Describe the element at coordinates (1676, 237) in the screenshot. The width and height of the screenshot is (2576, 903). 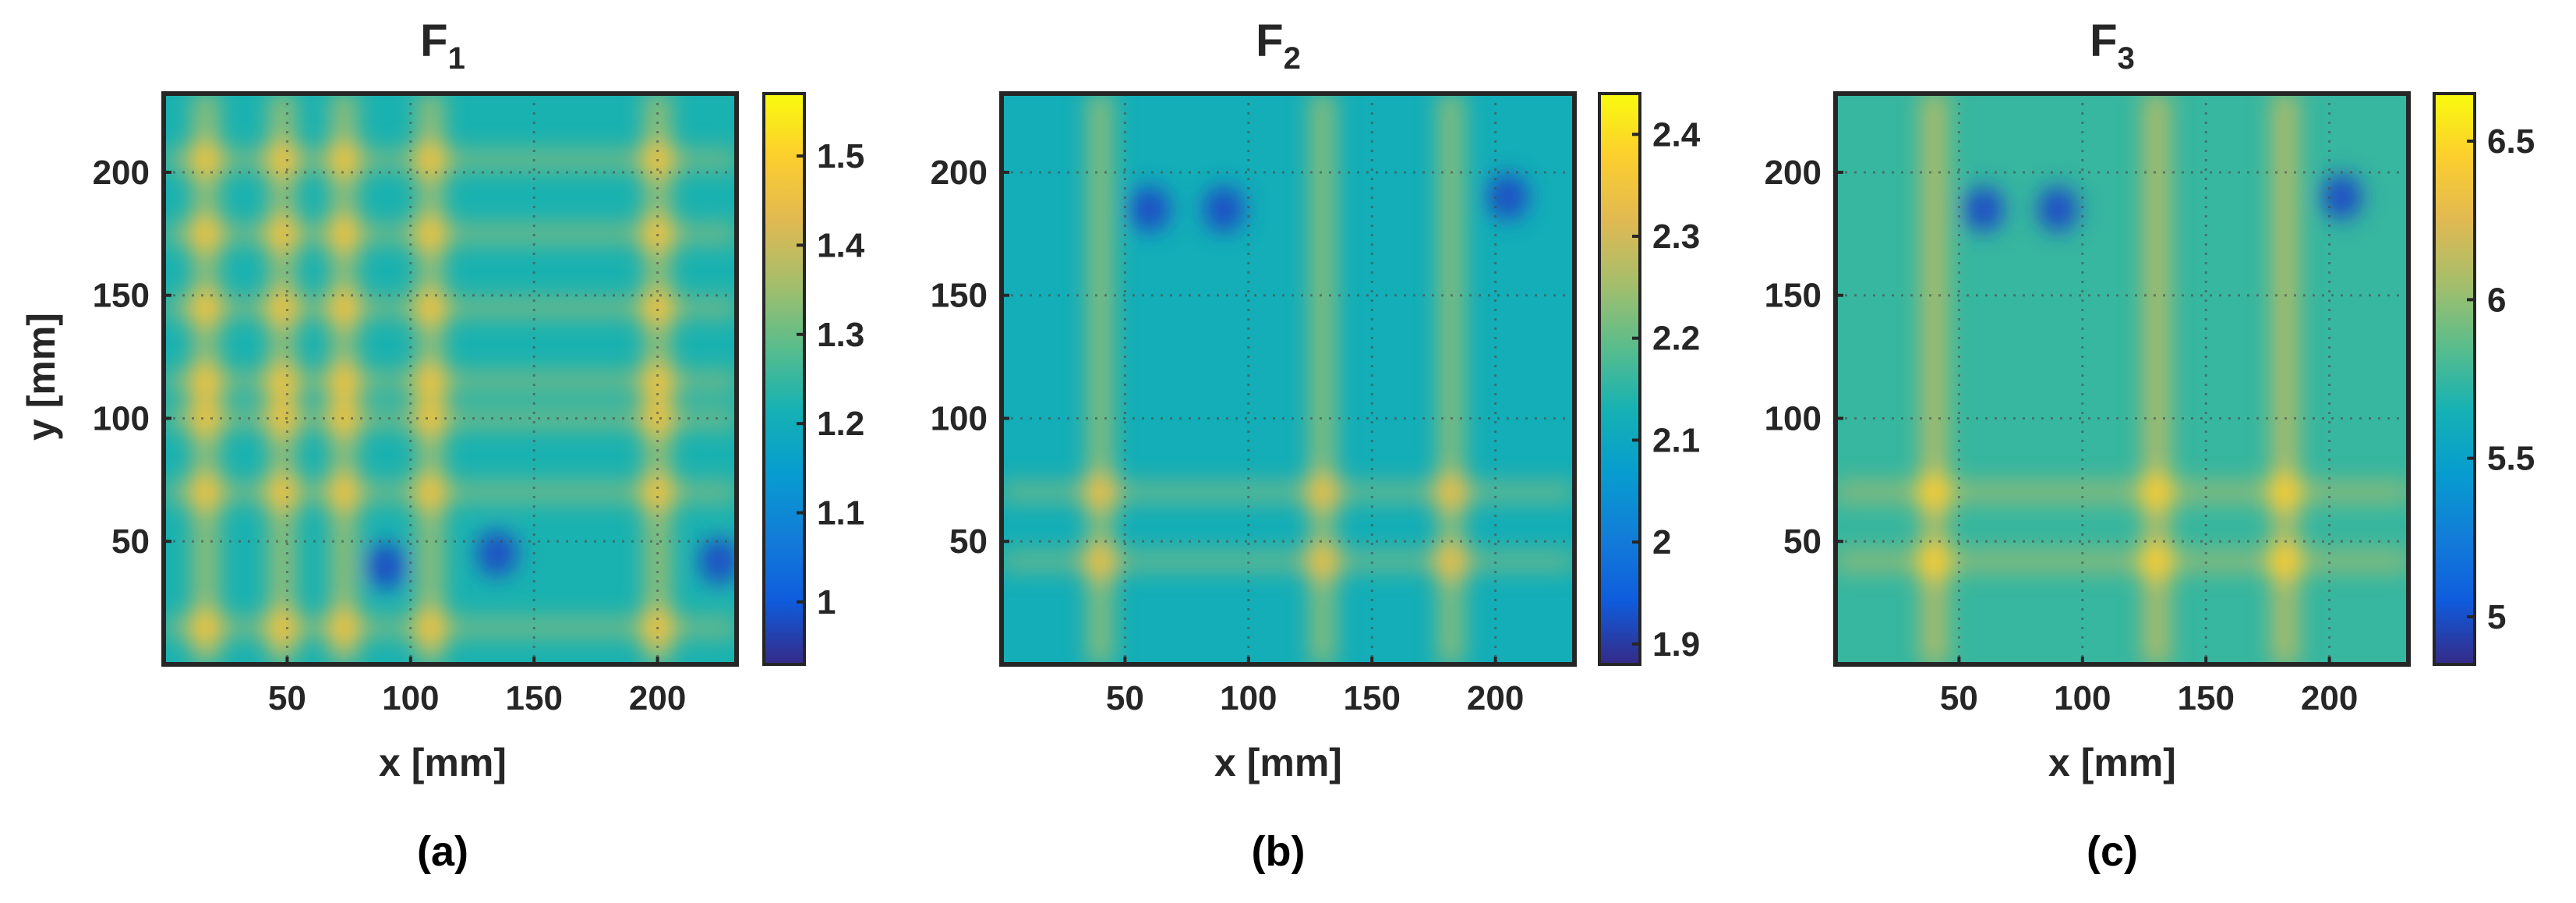
I see `colorbar-tick-label: 2.3` at that location.